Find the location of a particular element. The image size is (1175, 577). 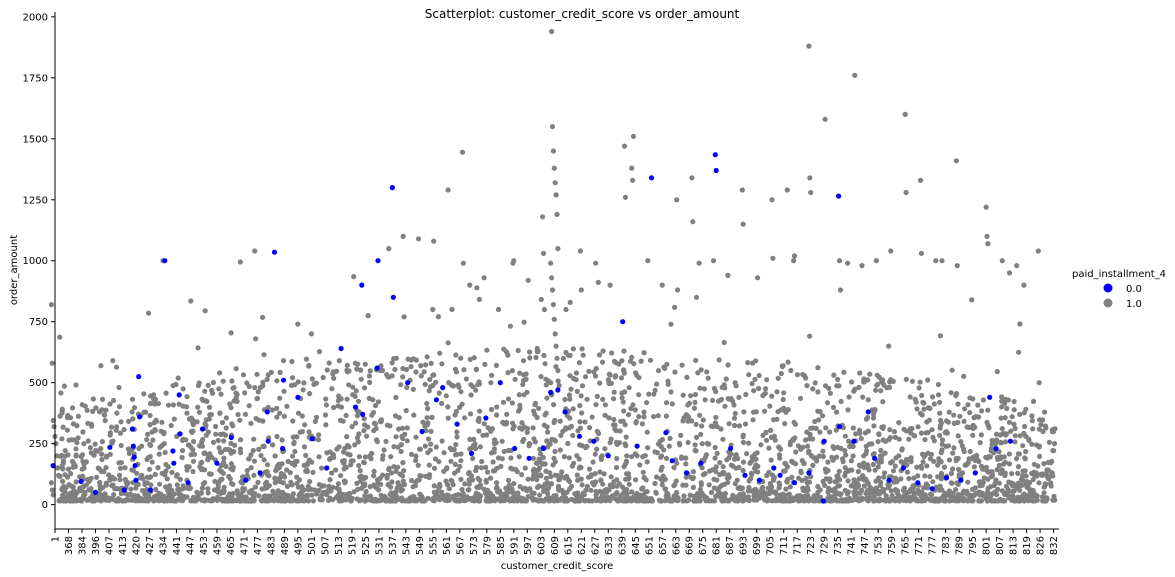

x-tick-label: 693 is located at coordinates (744, 545).